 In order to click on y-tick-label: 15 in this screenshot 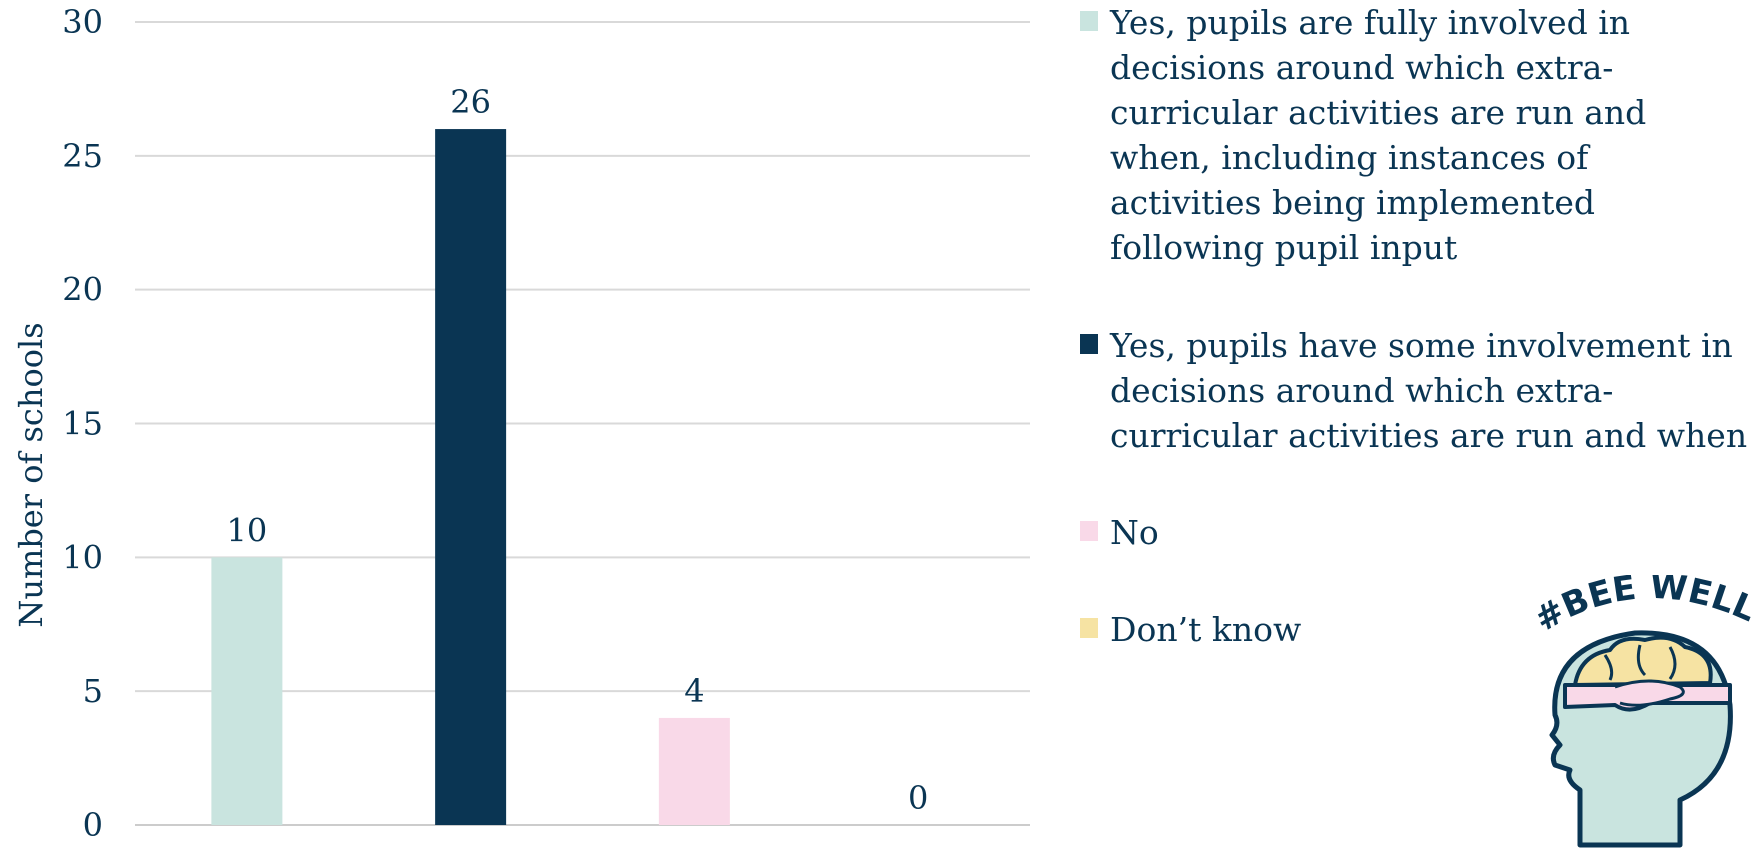, I will do `click(82, 424)`.